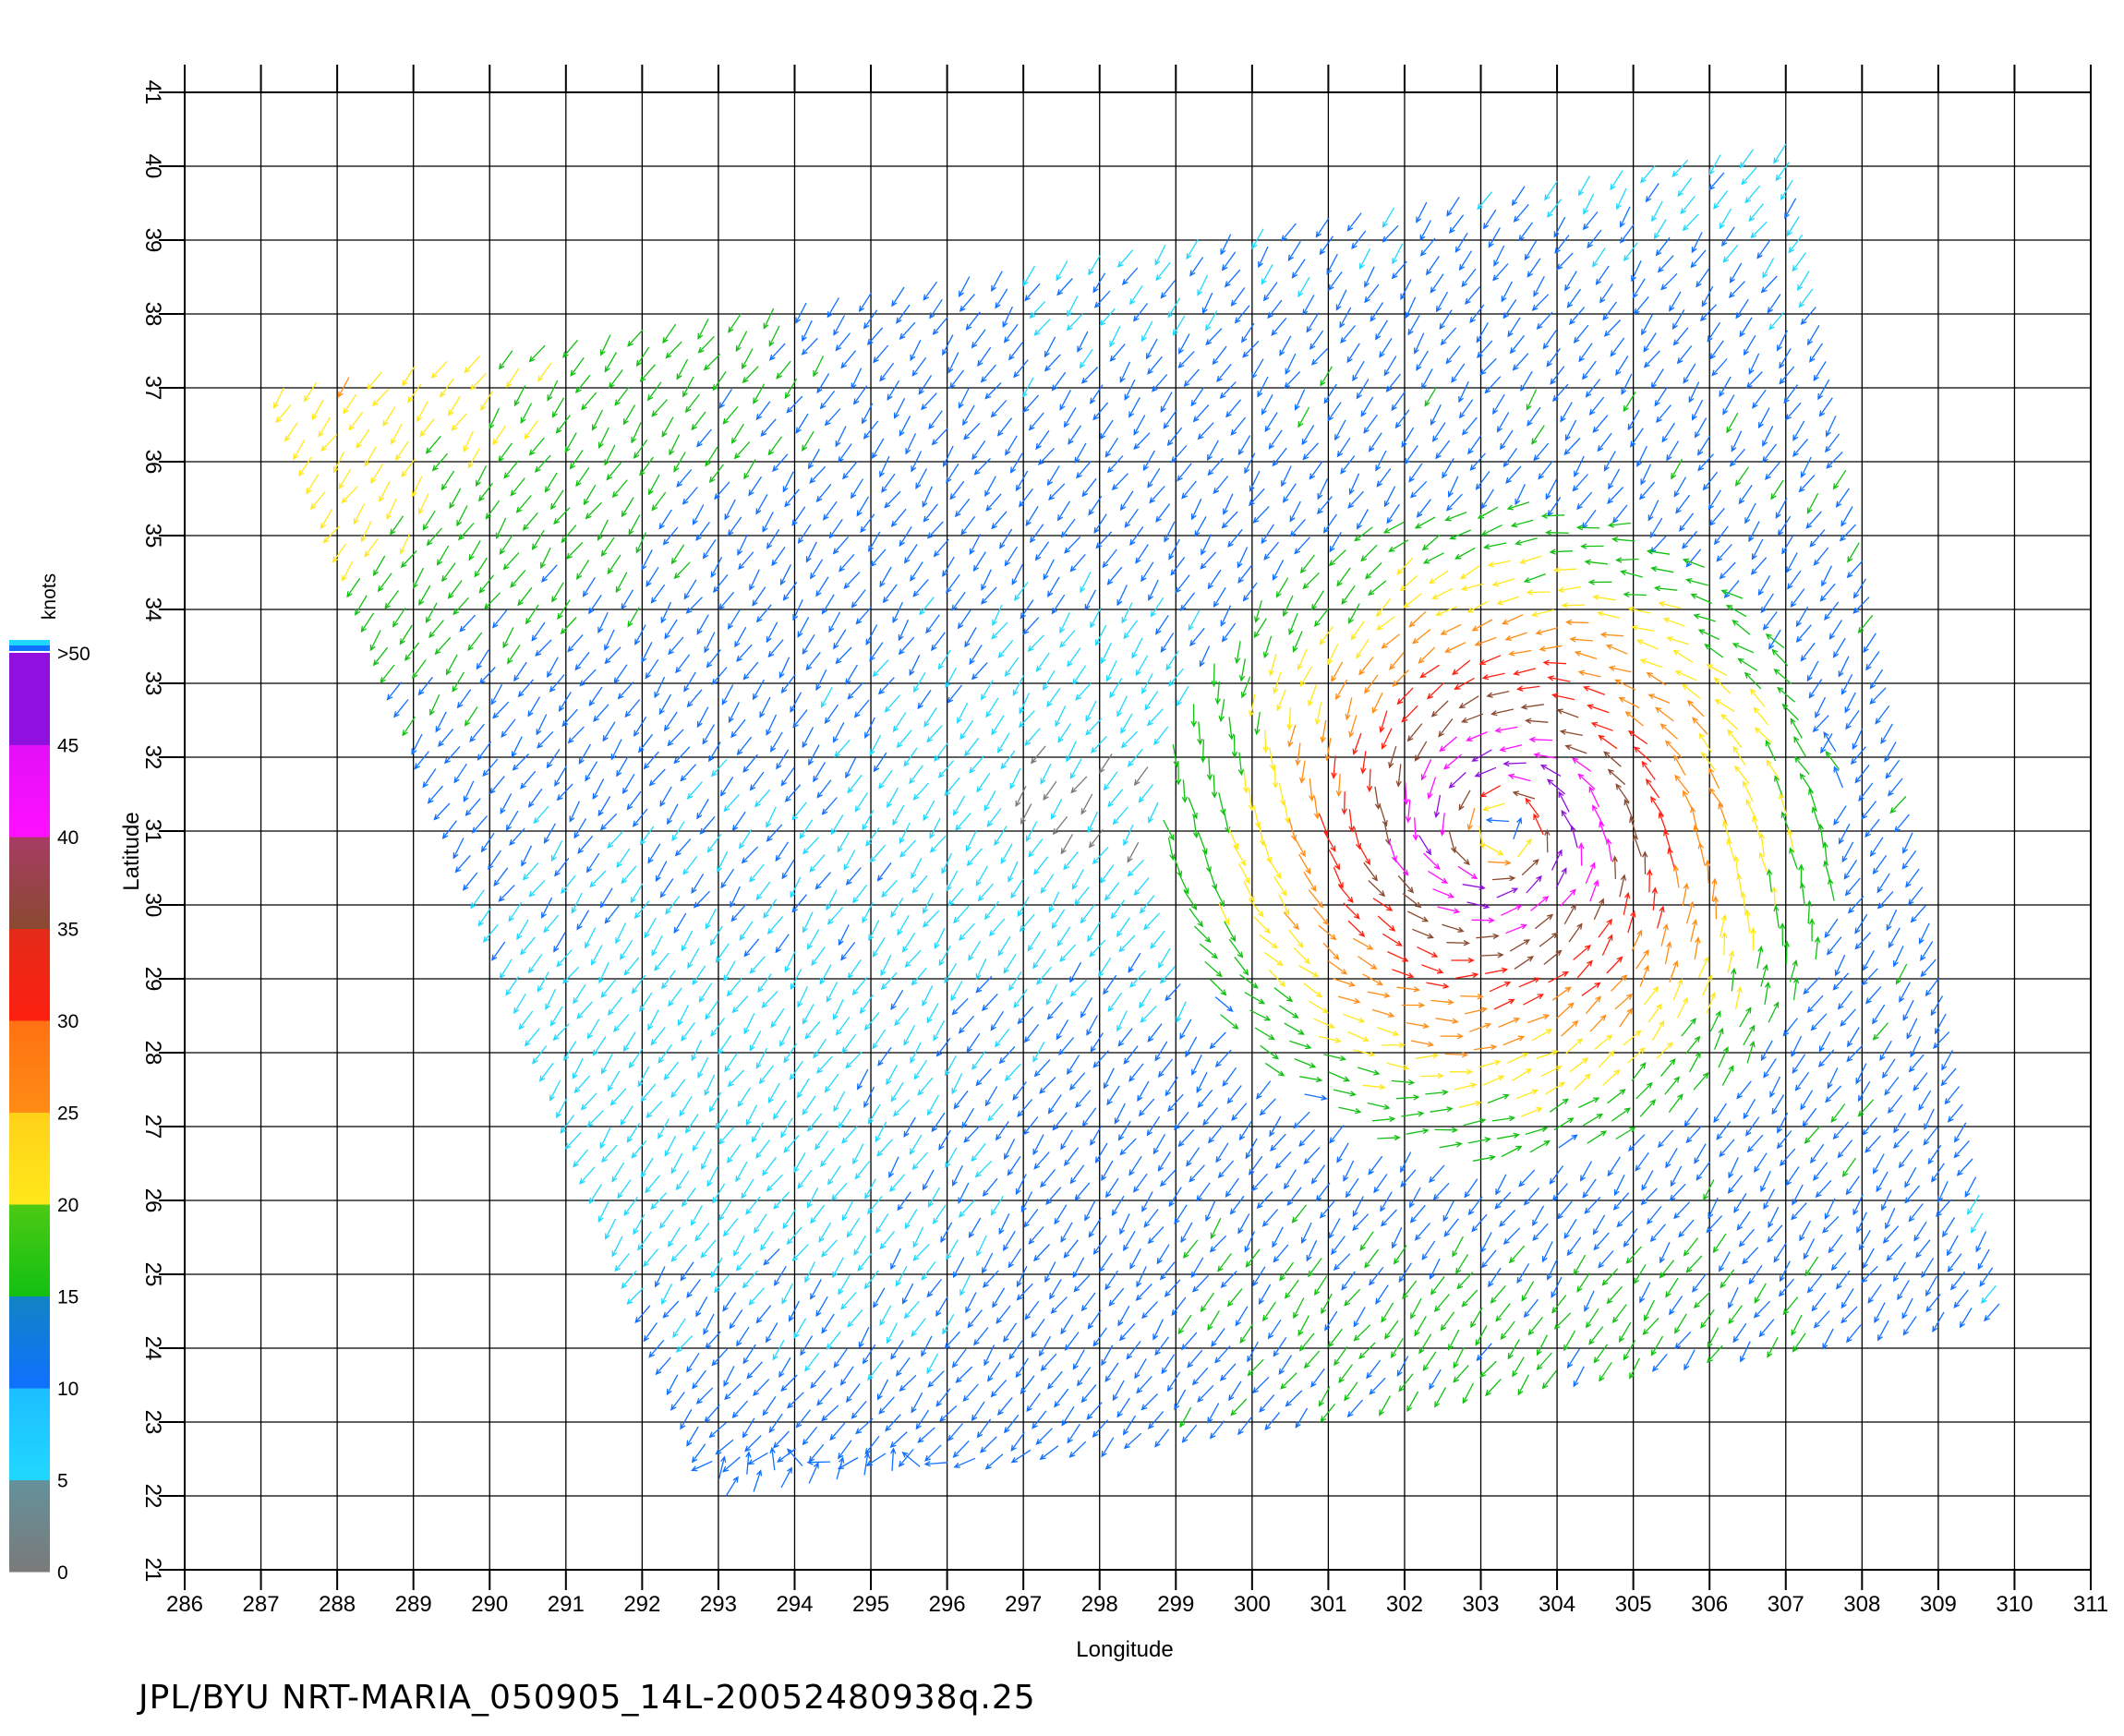 This screenshot has width=2124, height=1736. I want to click on y-tick-label: 23, so click(152, 1423).